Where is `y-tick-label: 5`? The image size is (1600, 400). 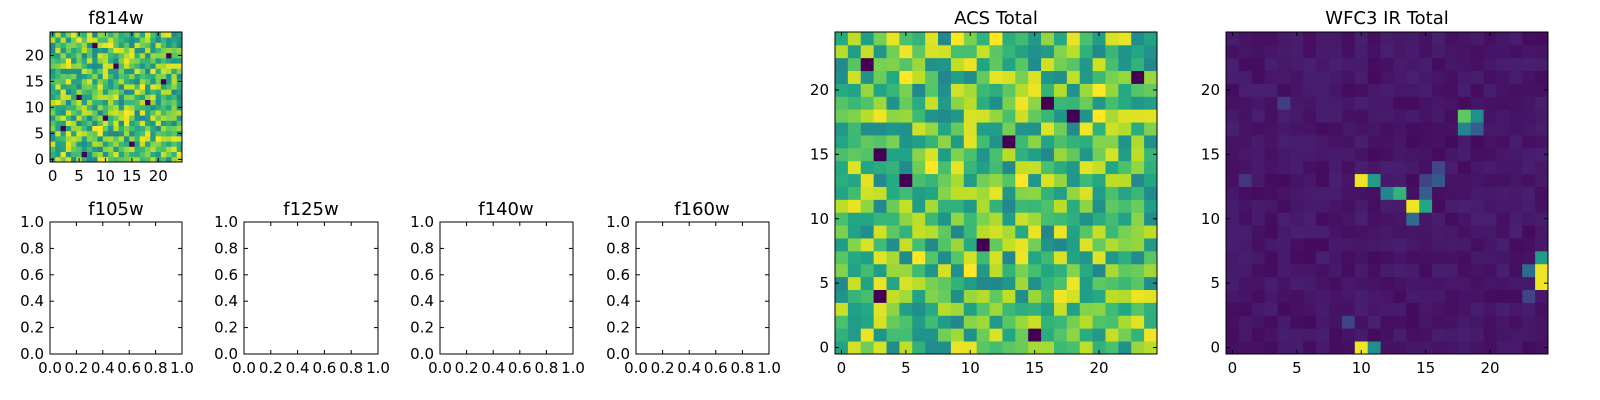
y-tick-label: 5 is located at coordinates (39, 133).